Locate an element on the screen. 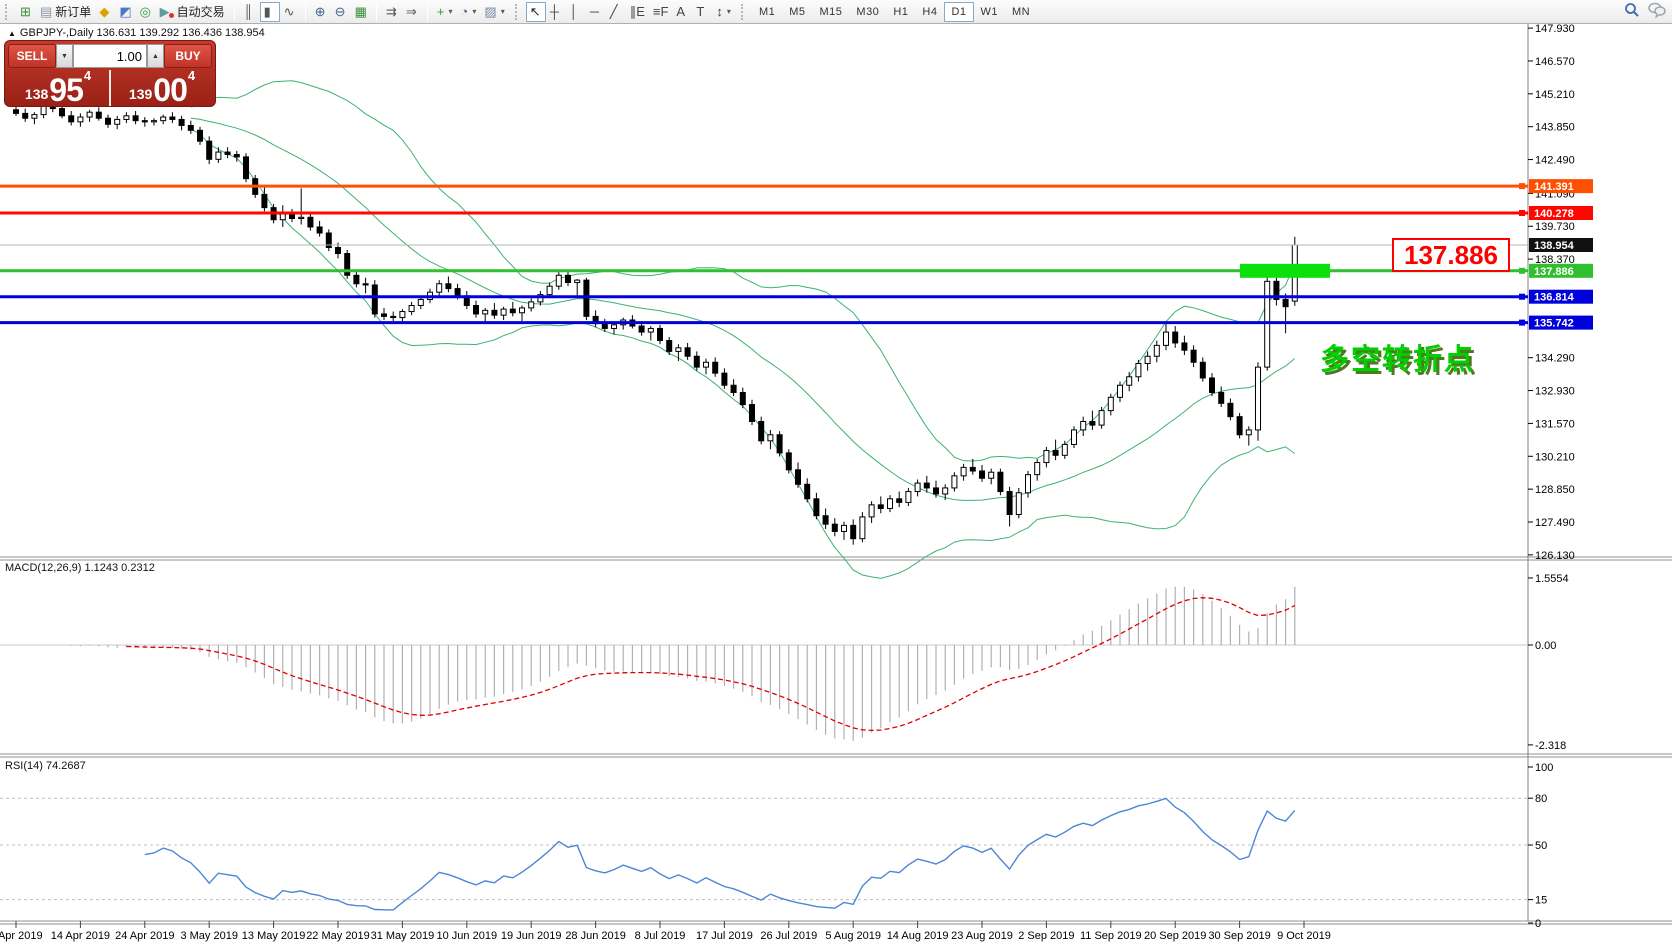  date-label: 2 Sep 2019 is located at coordinates (1046, 936).